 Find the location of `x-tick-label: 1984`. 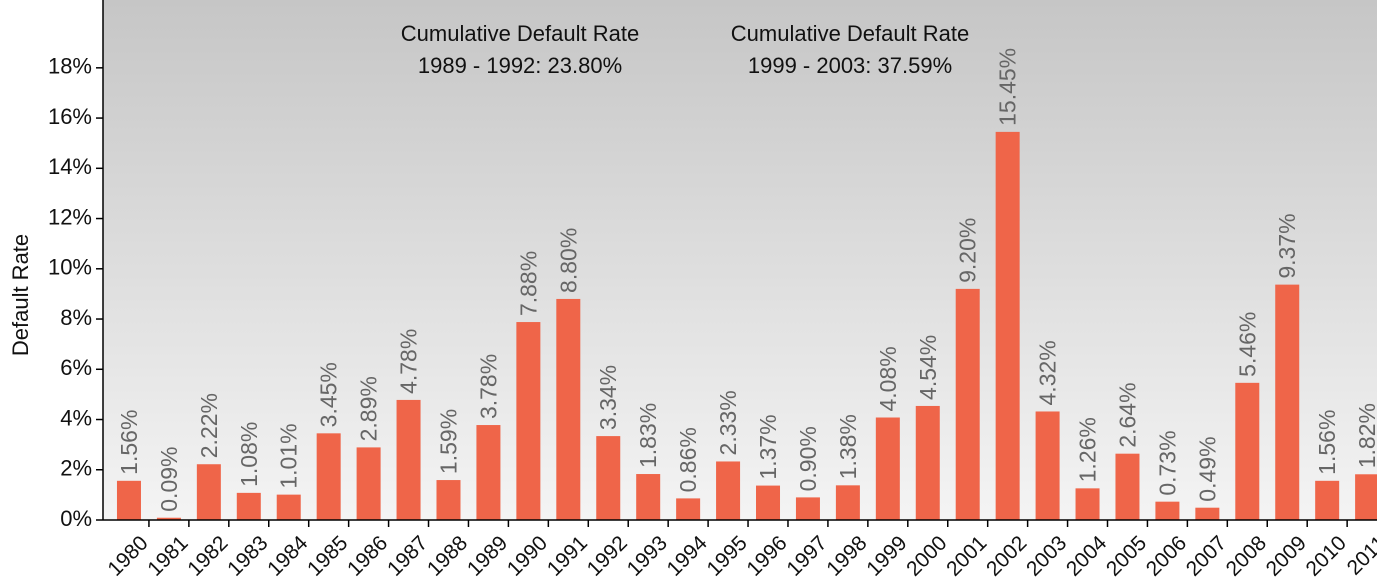

x-tick-label: 1984 is located at coordinates (288, 555).